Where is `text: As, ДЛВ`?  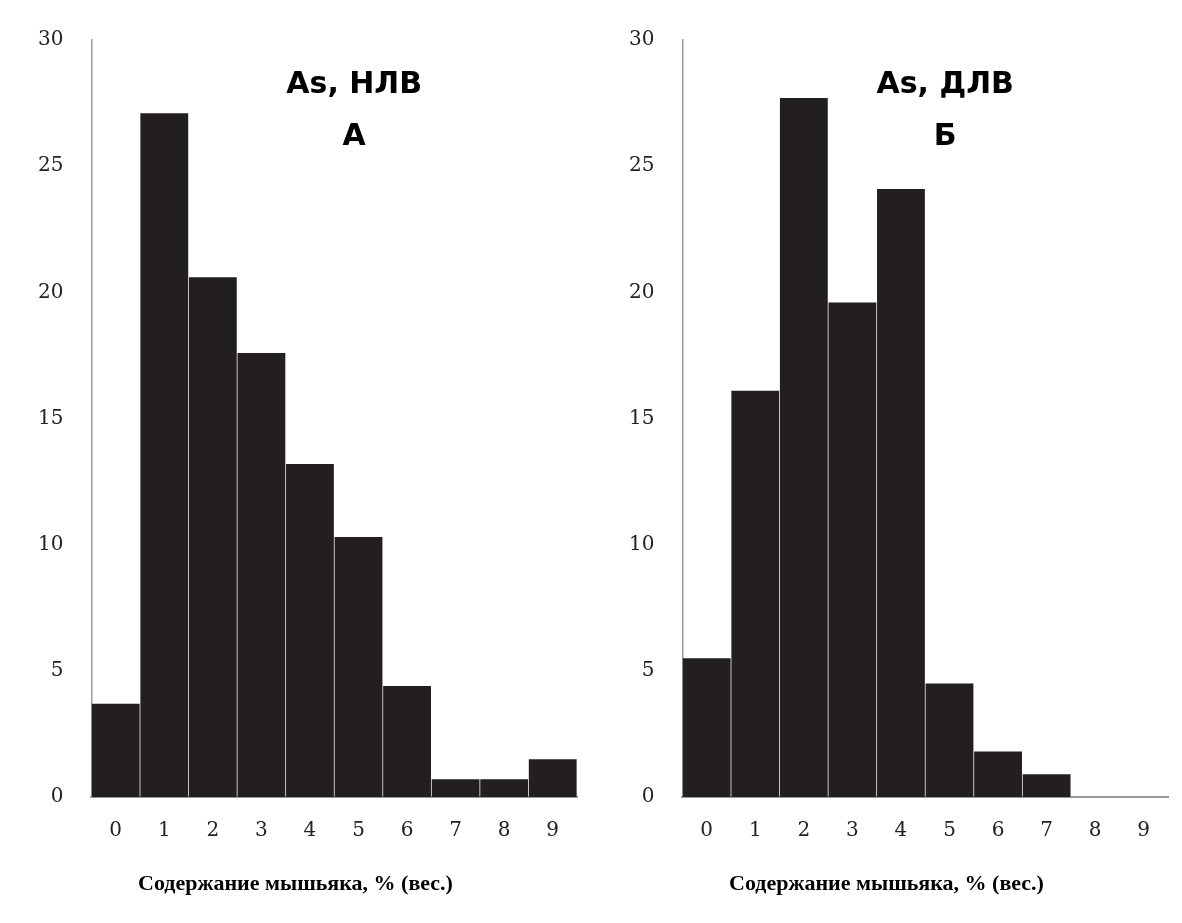 text: As, ДЛВ is located at coordinates (945, 82).